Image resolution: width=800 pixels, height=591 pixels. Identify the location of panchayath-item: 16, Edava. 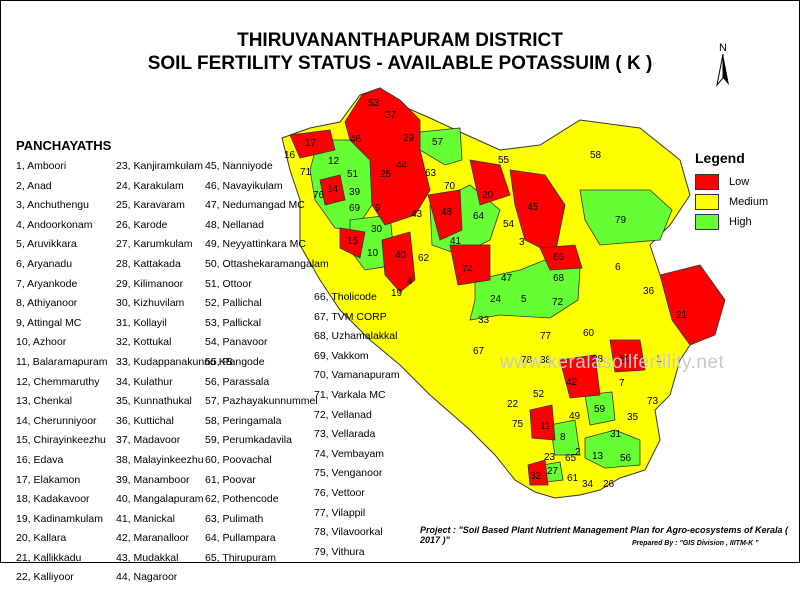
(40, 459).